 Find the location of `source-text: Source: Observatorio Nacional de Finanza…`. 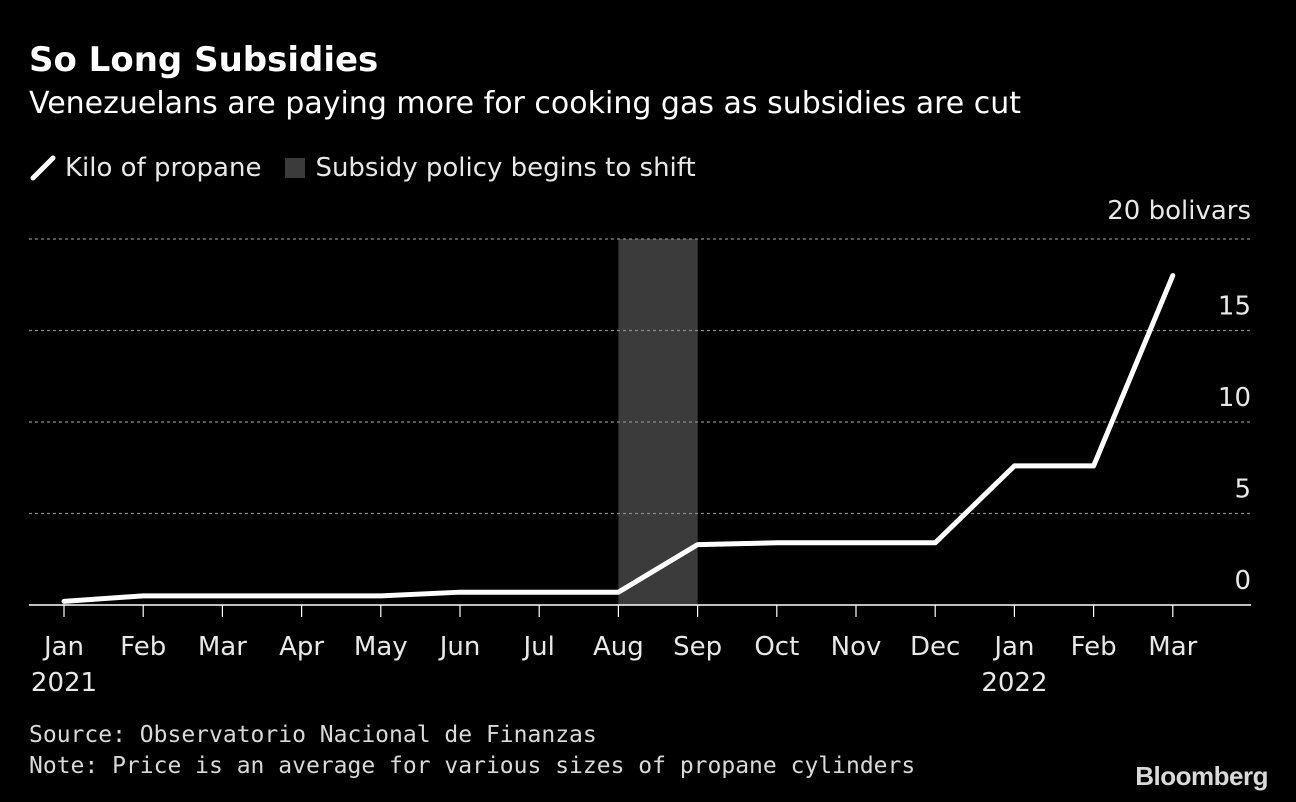

source-text: Source: Observatorio Nacional de Finanza… is located at coordinates (313, 735).